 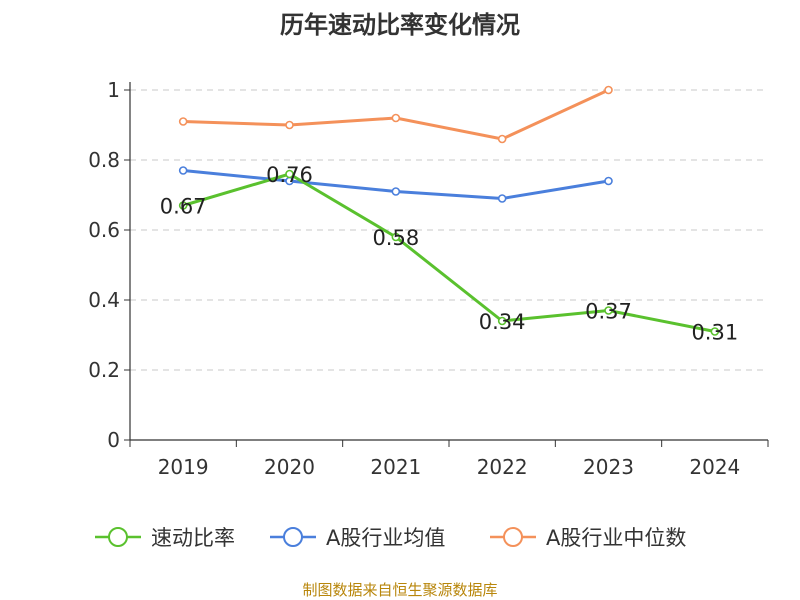 I want to click on source-note: 制图数据来自恒生聚源数据库, so click(x=399, y=590).